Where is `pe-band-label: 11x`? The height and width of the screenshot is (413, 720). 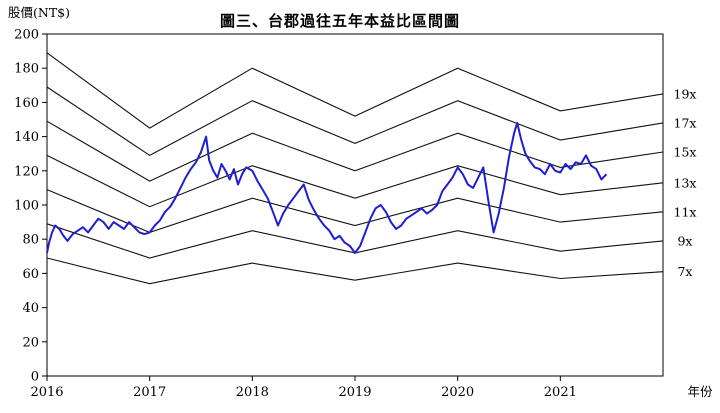
pe-band-label: 11x is located at coordinates (685, 211).